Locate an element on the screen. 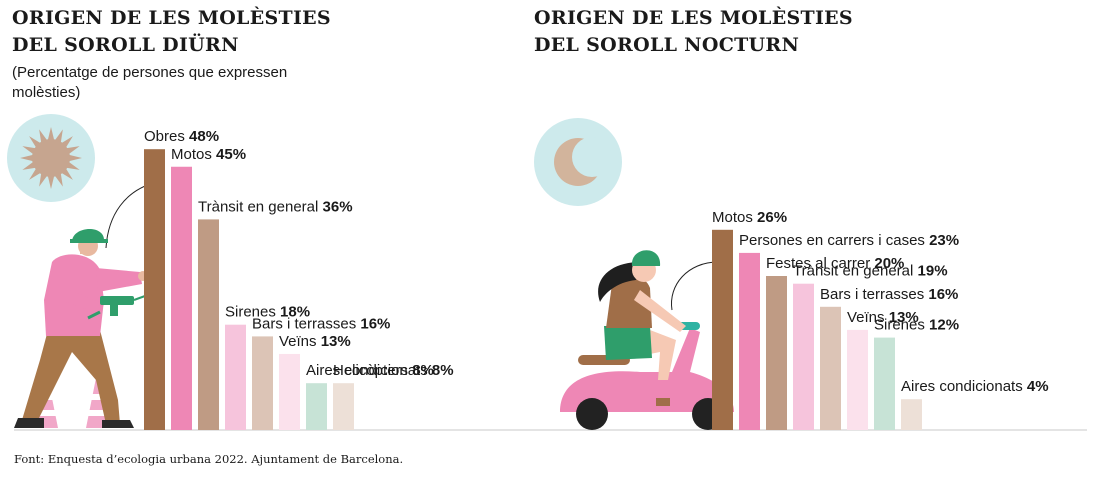 This screenshot has width=1101, height=477. day-value-label: 45% is located at coordinates (231, 154).